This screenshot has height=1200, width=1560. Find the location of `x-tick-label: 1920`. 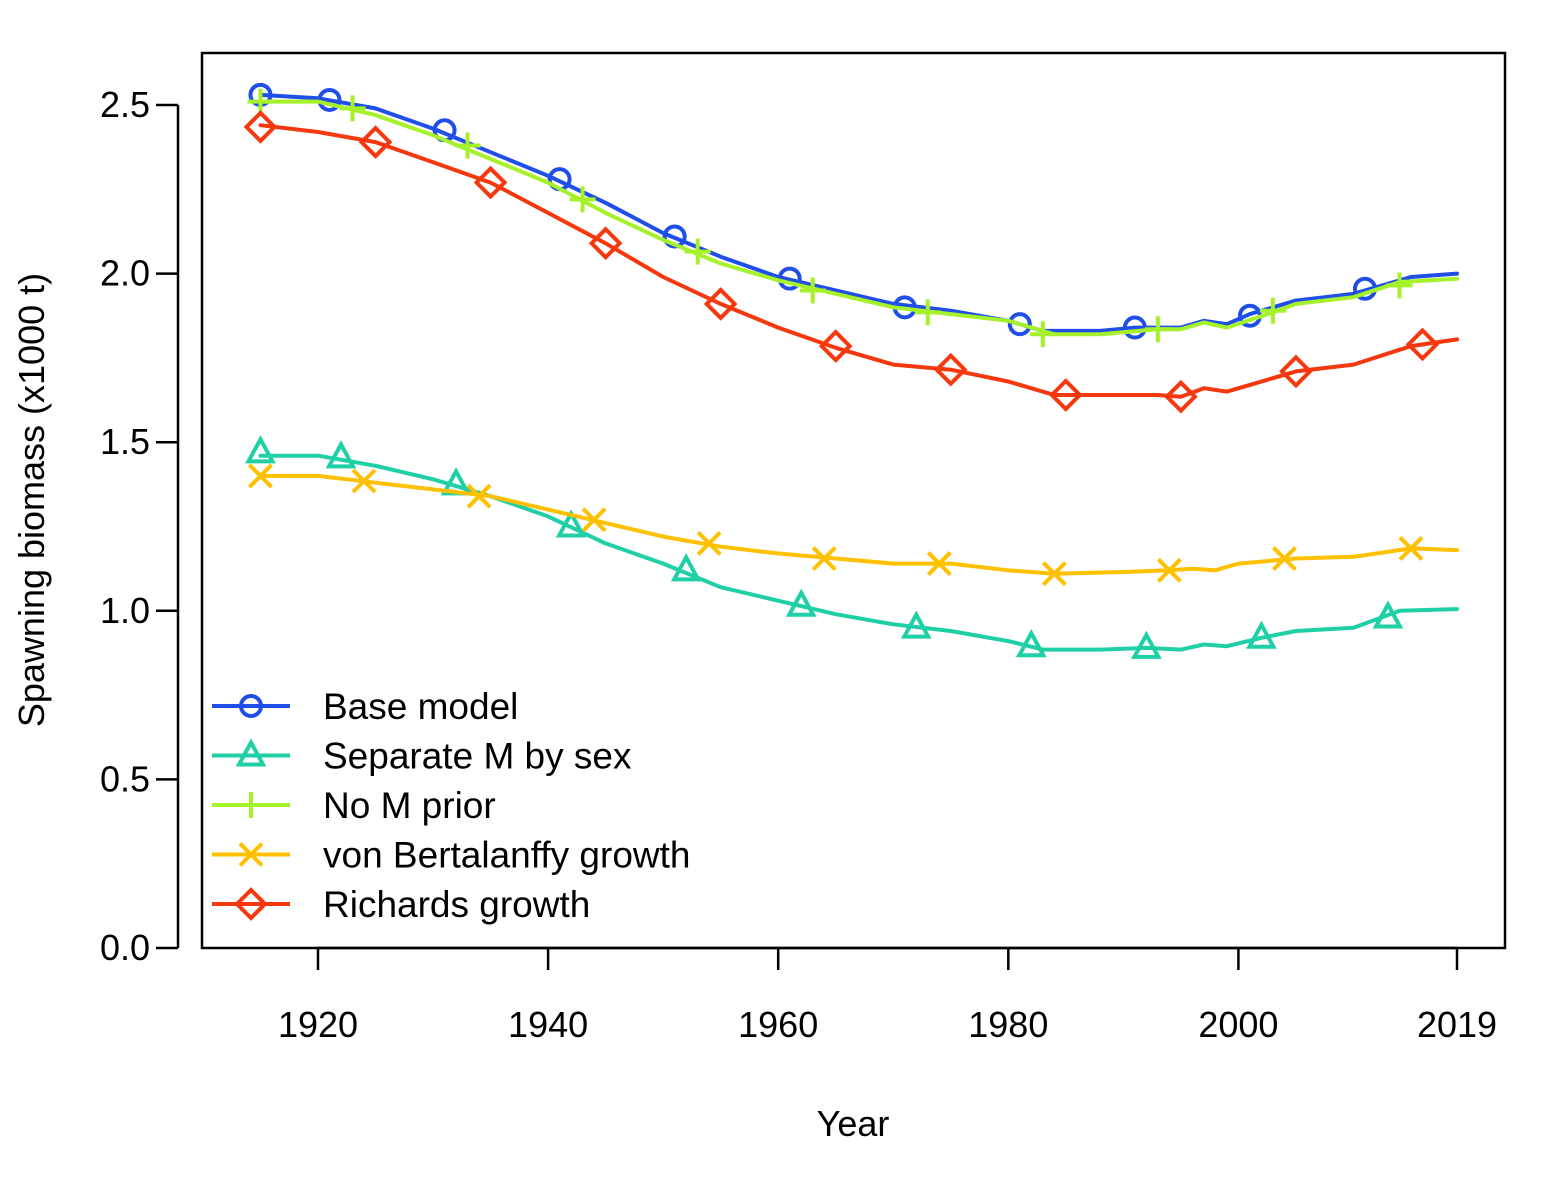

x-tick-label: 1920 is located at coordinates (318, 1024).